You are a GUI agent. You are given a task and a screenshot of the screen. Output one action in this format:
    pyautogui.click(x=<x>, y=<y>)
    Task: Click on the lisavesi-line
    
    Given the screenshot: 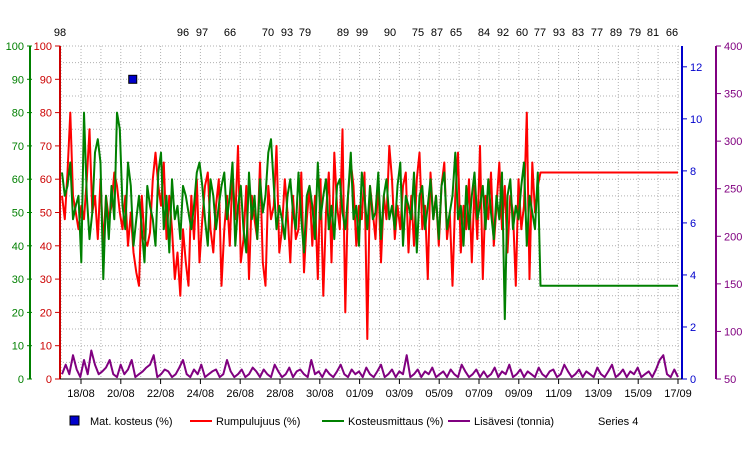 What is the action you would take?
    pyautogui.click(x=370, y=364)
    